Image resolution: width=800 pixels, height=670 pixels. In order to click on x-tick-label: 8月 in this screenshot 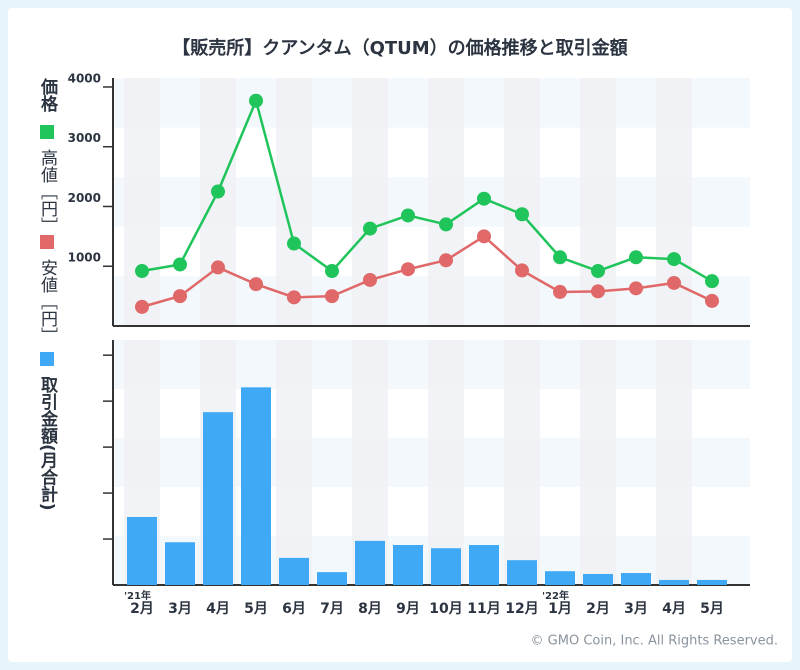, I will do `click(370, 609)`.